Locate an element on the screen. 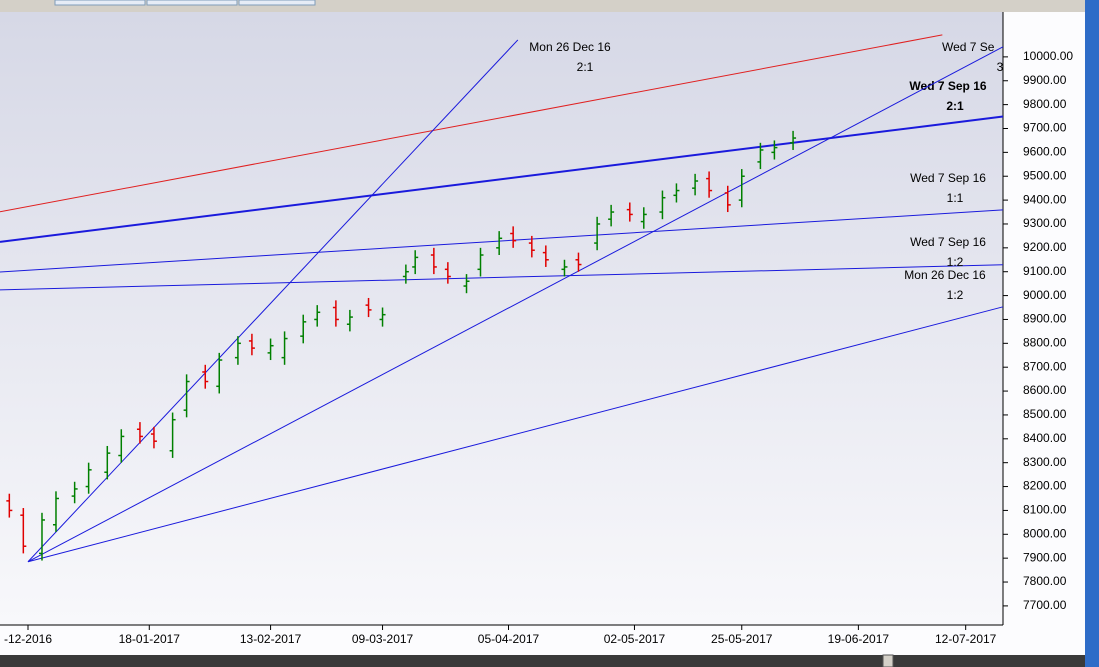  x-tick-label: 05-04-2017 is located at coordinates (509, 639).